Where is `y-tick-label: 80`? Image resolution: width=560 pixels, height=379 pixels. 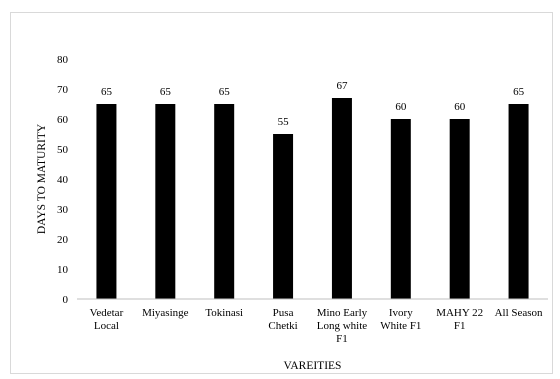 y-tick-label: 80 is located at coordinates (63, 60).